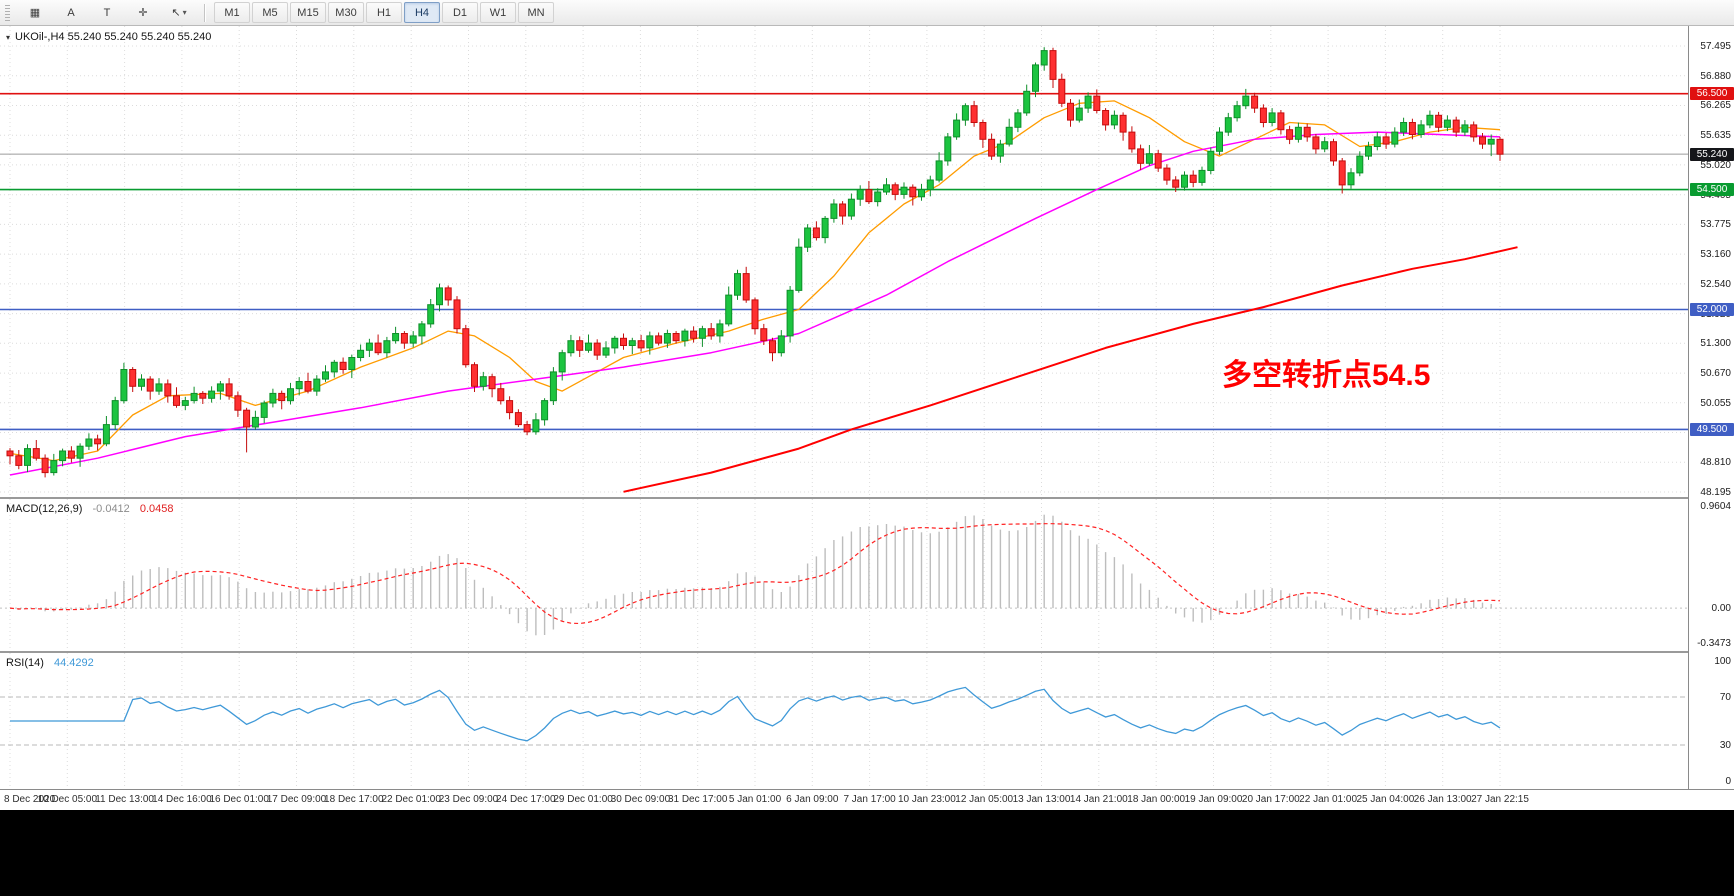  I want to click on rsi-value: 44.4292, so click(73, 663).